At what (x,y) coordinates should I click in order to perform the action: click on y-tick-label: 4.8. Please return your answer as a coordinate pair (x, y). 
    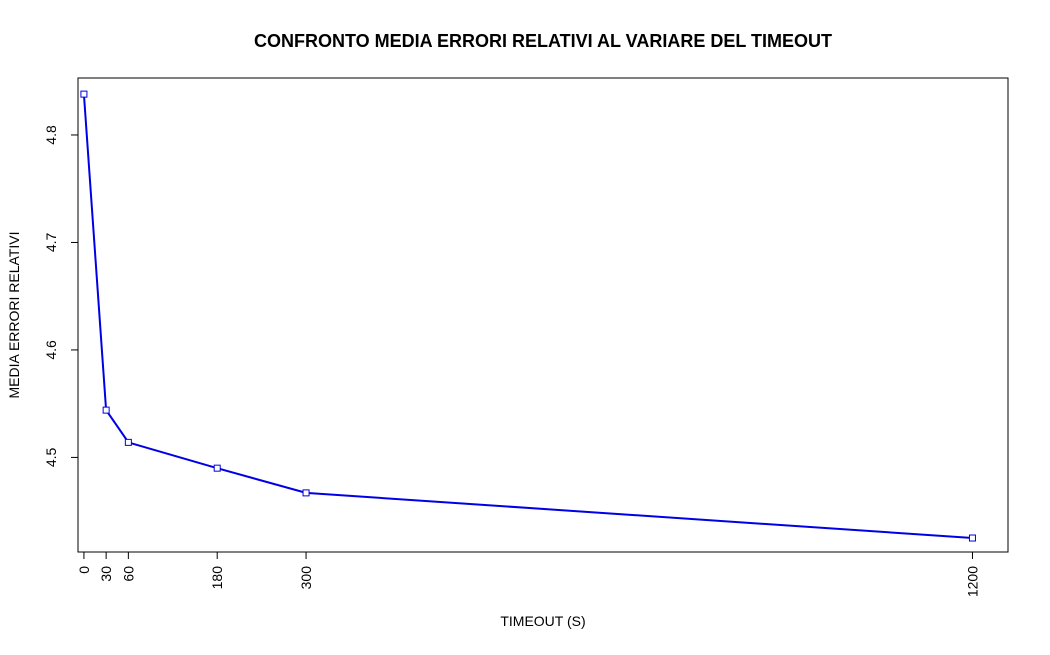
    Looking at the image, I should click on (51, 135).